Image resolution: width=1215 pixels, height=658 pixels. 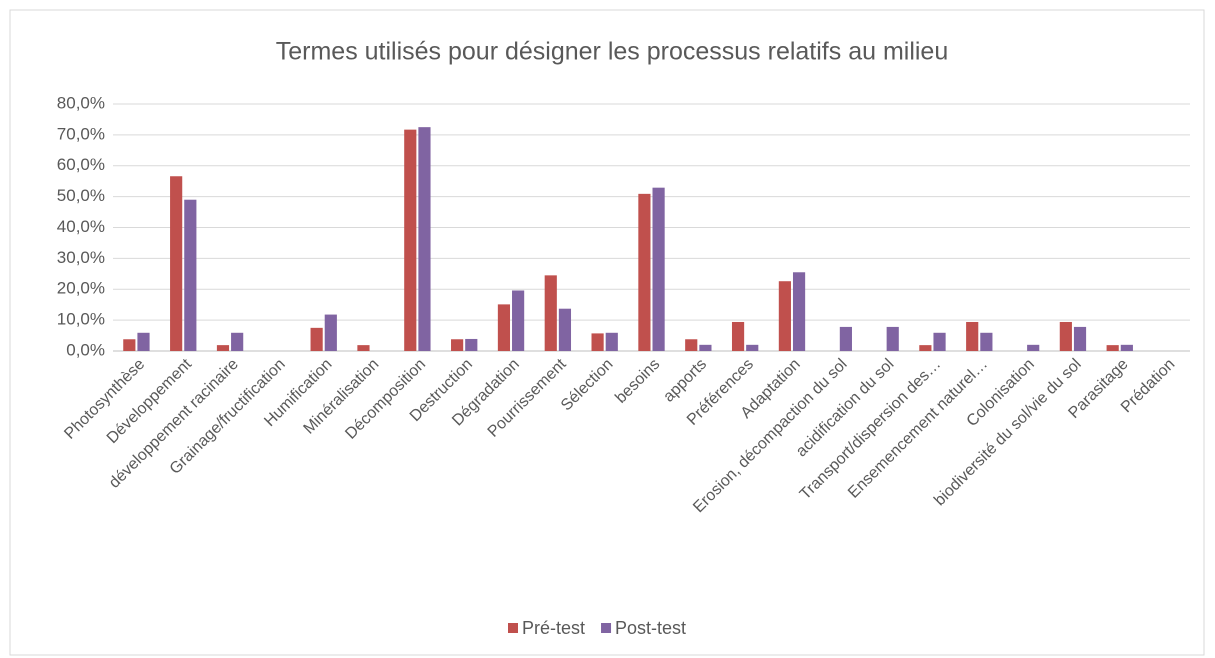 What do you see at coordinates (85, 349) in the screenshot?
I see `y-tick-label: 0,0%` at bounding box center [85, 349].